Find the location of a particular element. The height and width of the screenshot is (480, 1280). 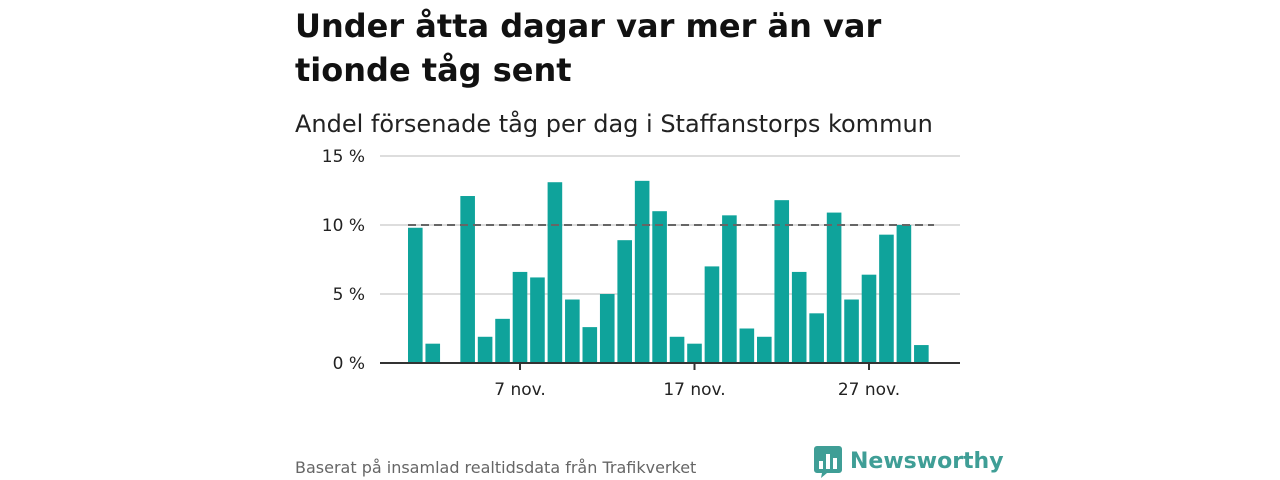

brand-logo: Newsworthy is located at coordinates (909, 462).